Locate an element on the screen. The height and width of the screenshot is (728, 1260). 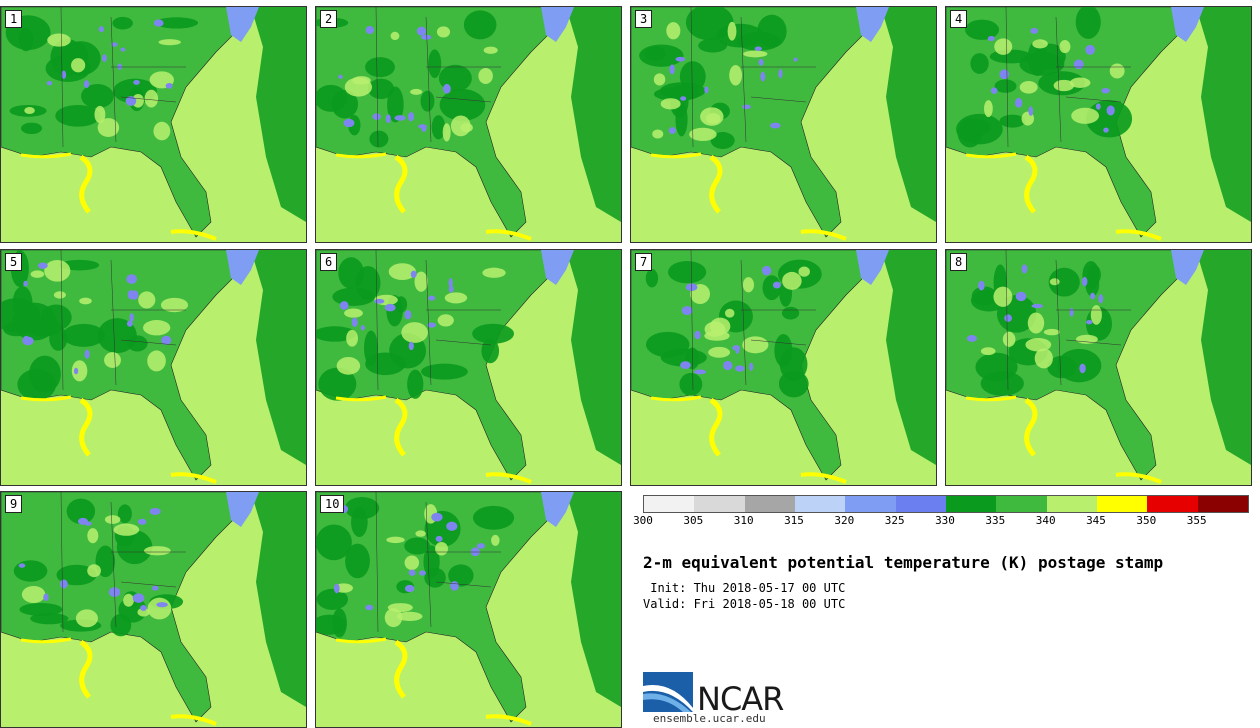
init-time: Init: Thu 2018-05-17 00 UTC is located at coordinates (744, 588).